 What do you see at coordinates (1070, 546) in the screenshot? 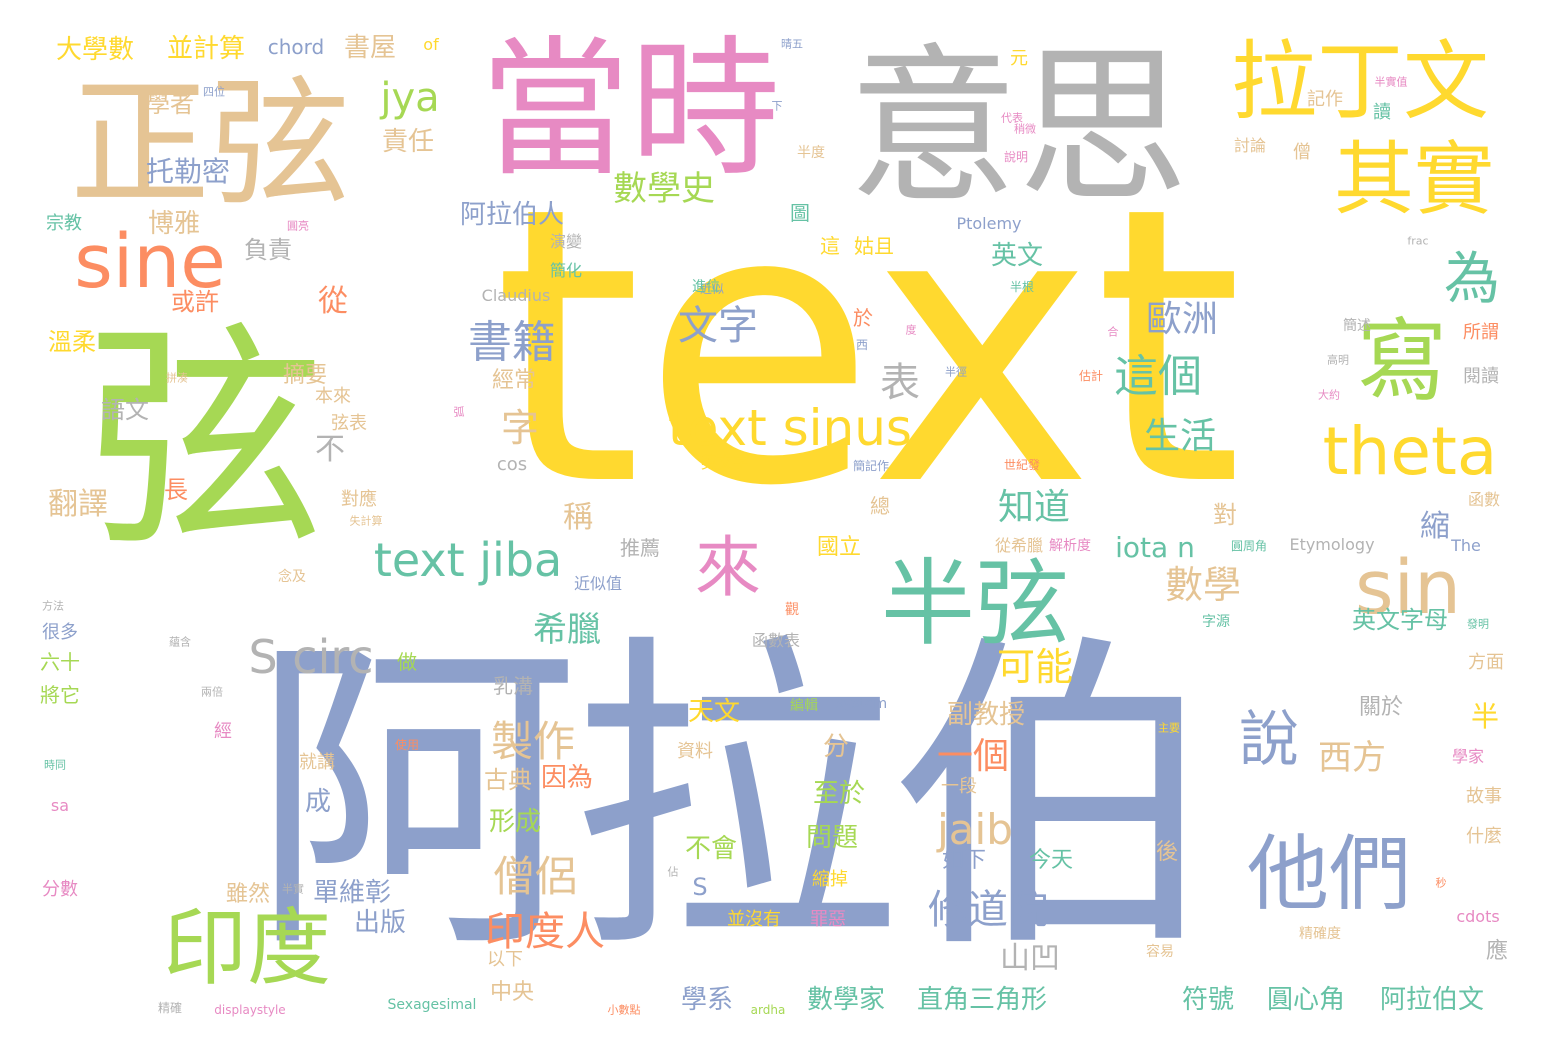
I see `word: 解析度` at bounding box center [1070, 546].